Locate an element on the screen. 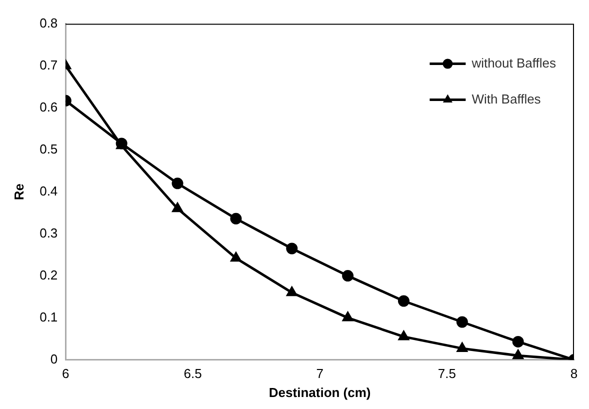  y-tick-label: 0.4 is located at coordinates (49, 190).